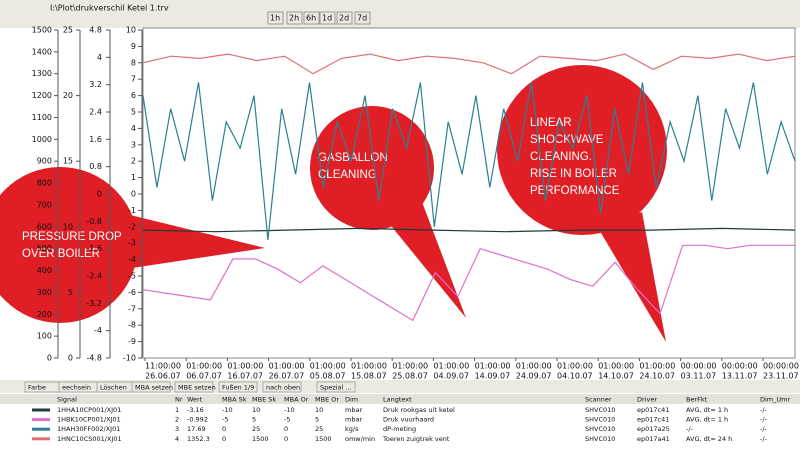 The width and height of the screenshot is (800, 457). What do you see at coordinates (95, 84) in the screenshot?
I see `y-tick-label: 3.2` at bounding box center [95, 84].